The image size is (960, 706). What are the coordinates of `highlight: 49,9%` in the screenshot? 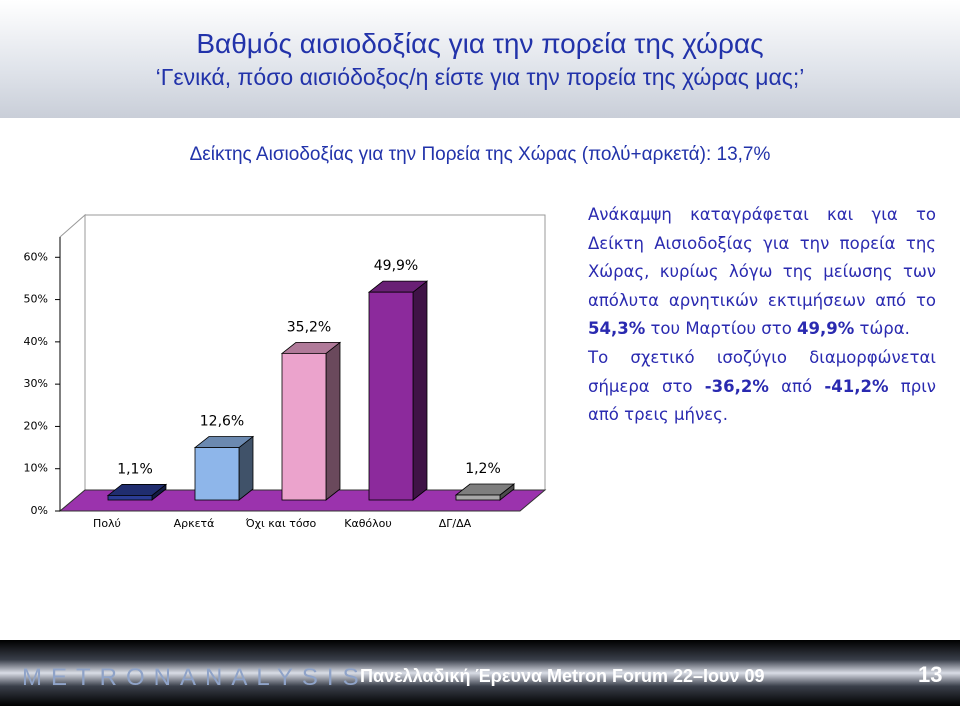 It's located at (826, 329).